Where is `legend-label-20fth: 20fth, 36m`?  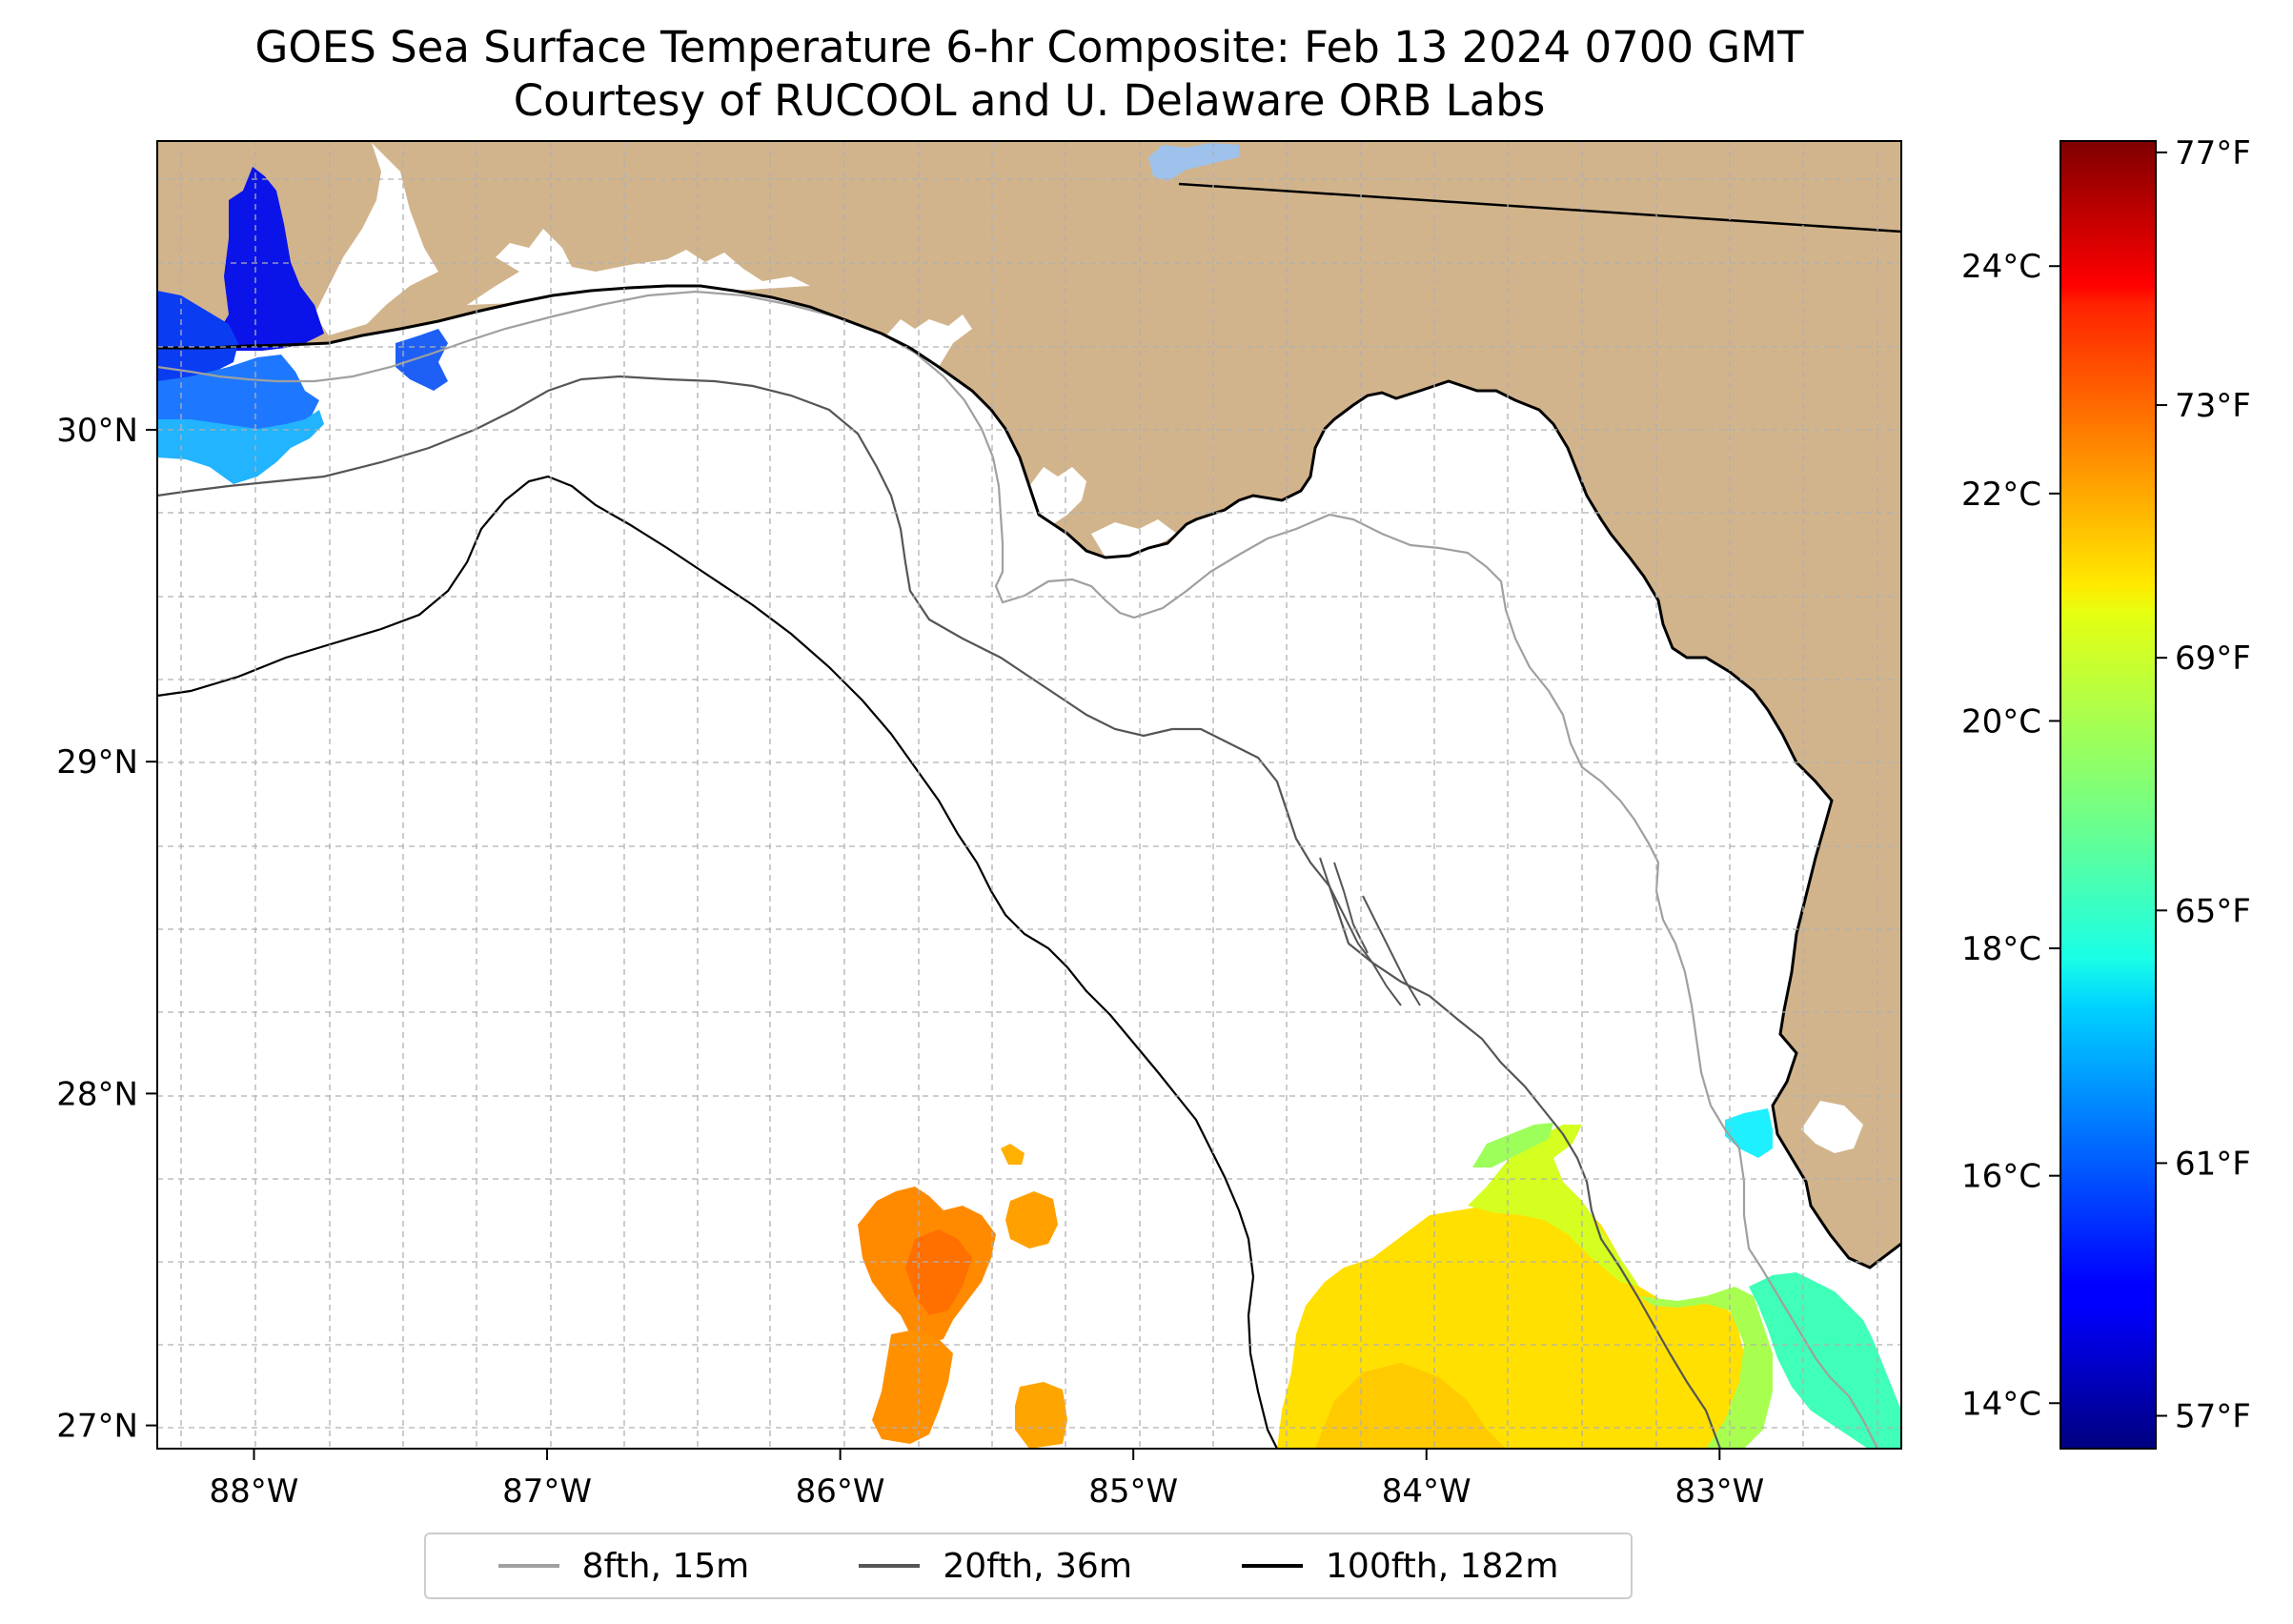
legend-label-20fth: 20fth, 36m is located at coordinates (1037, 1566).